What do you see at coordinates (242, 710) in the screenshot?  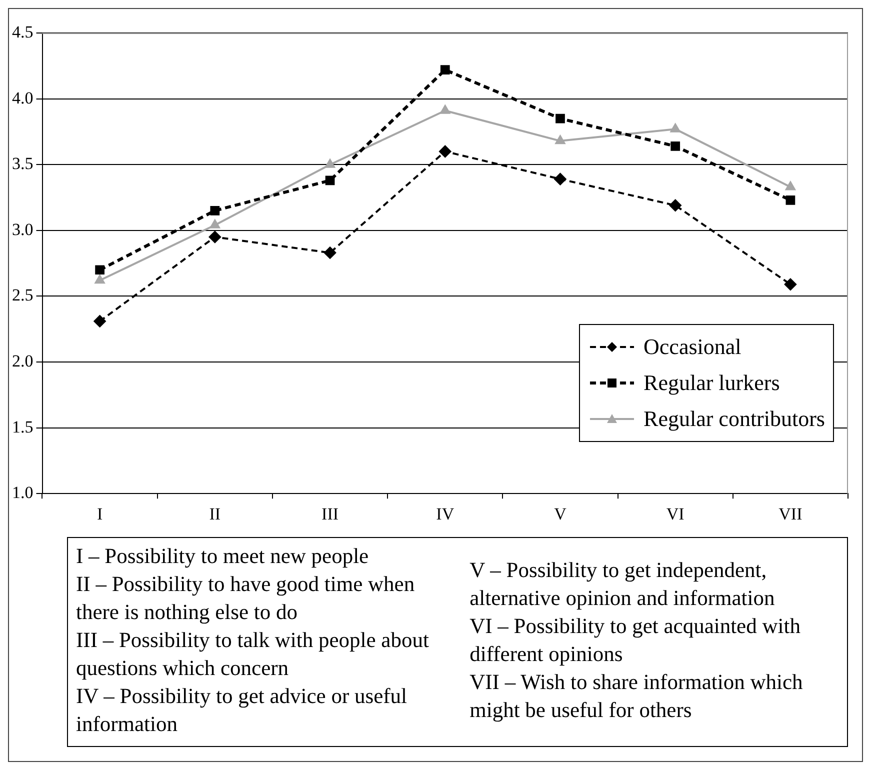 I see `text: IV – Possibility to get advice or useful information` at bounding box center [242, 710].